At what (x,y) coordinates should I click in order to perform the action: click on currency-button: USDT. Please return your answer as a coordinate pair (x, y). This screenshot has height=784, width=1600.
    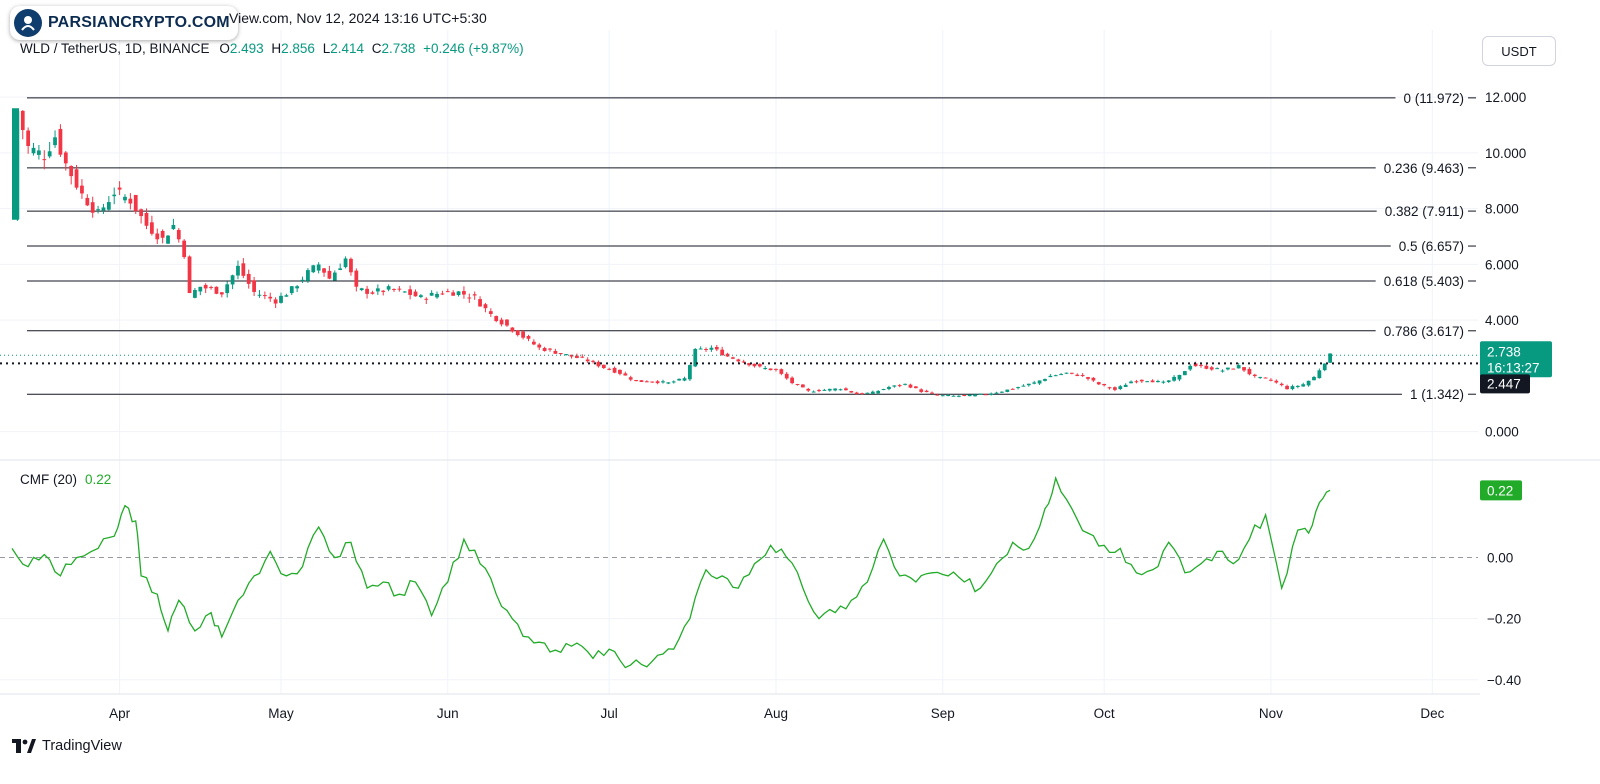
    Looking at the image, I should click on (1519, 51).